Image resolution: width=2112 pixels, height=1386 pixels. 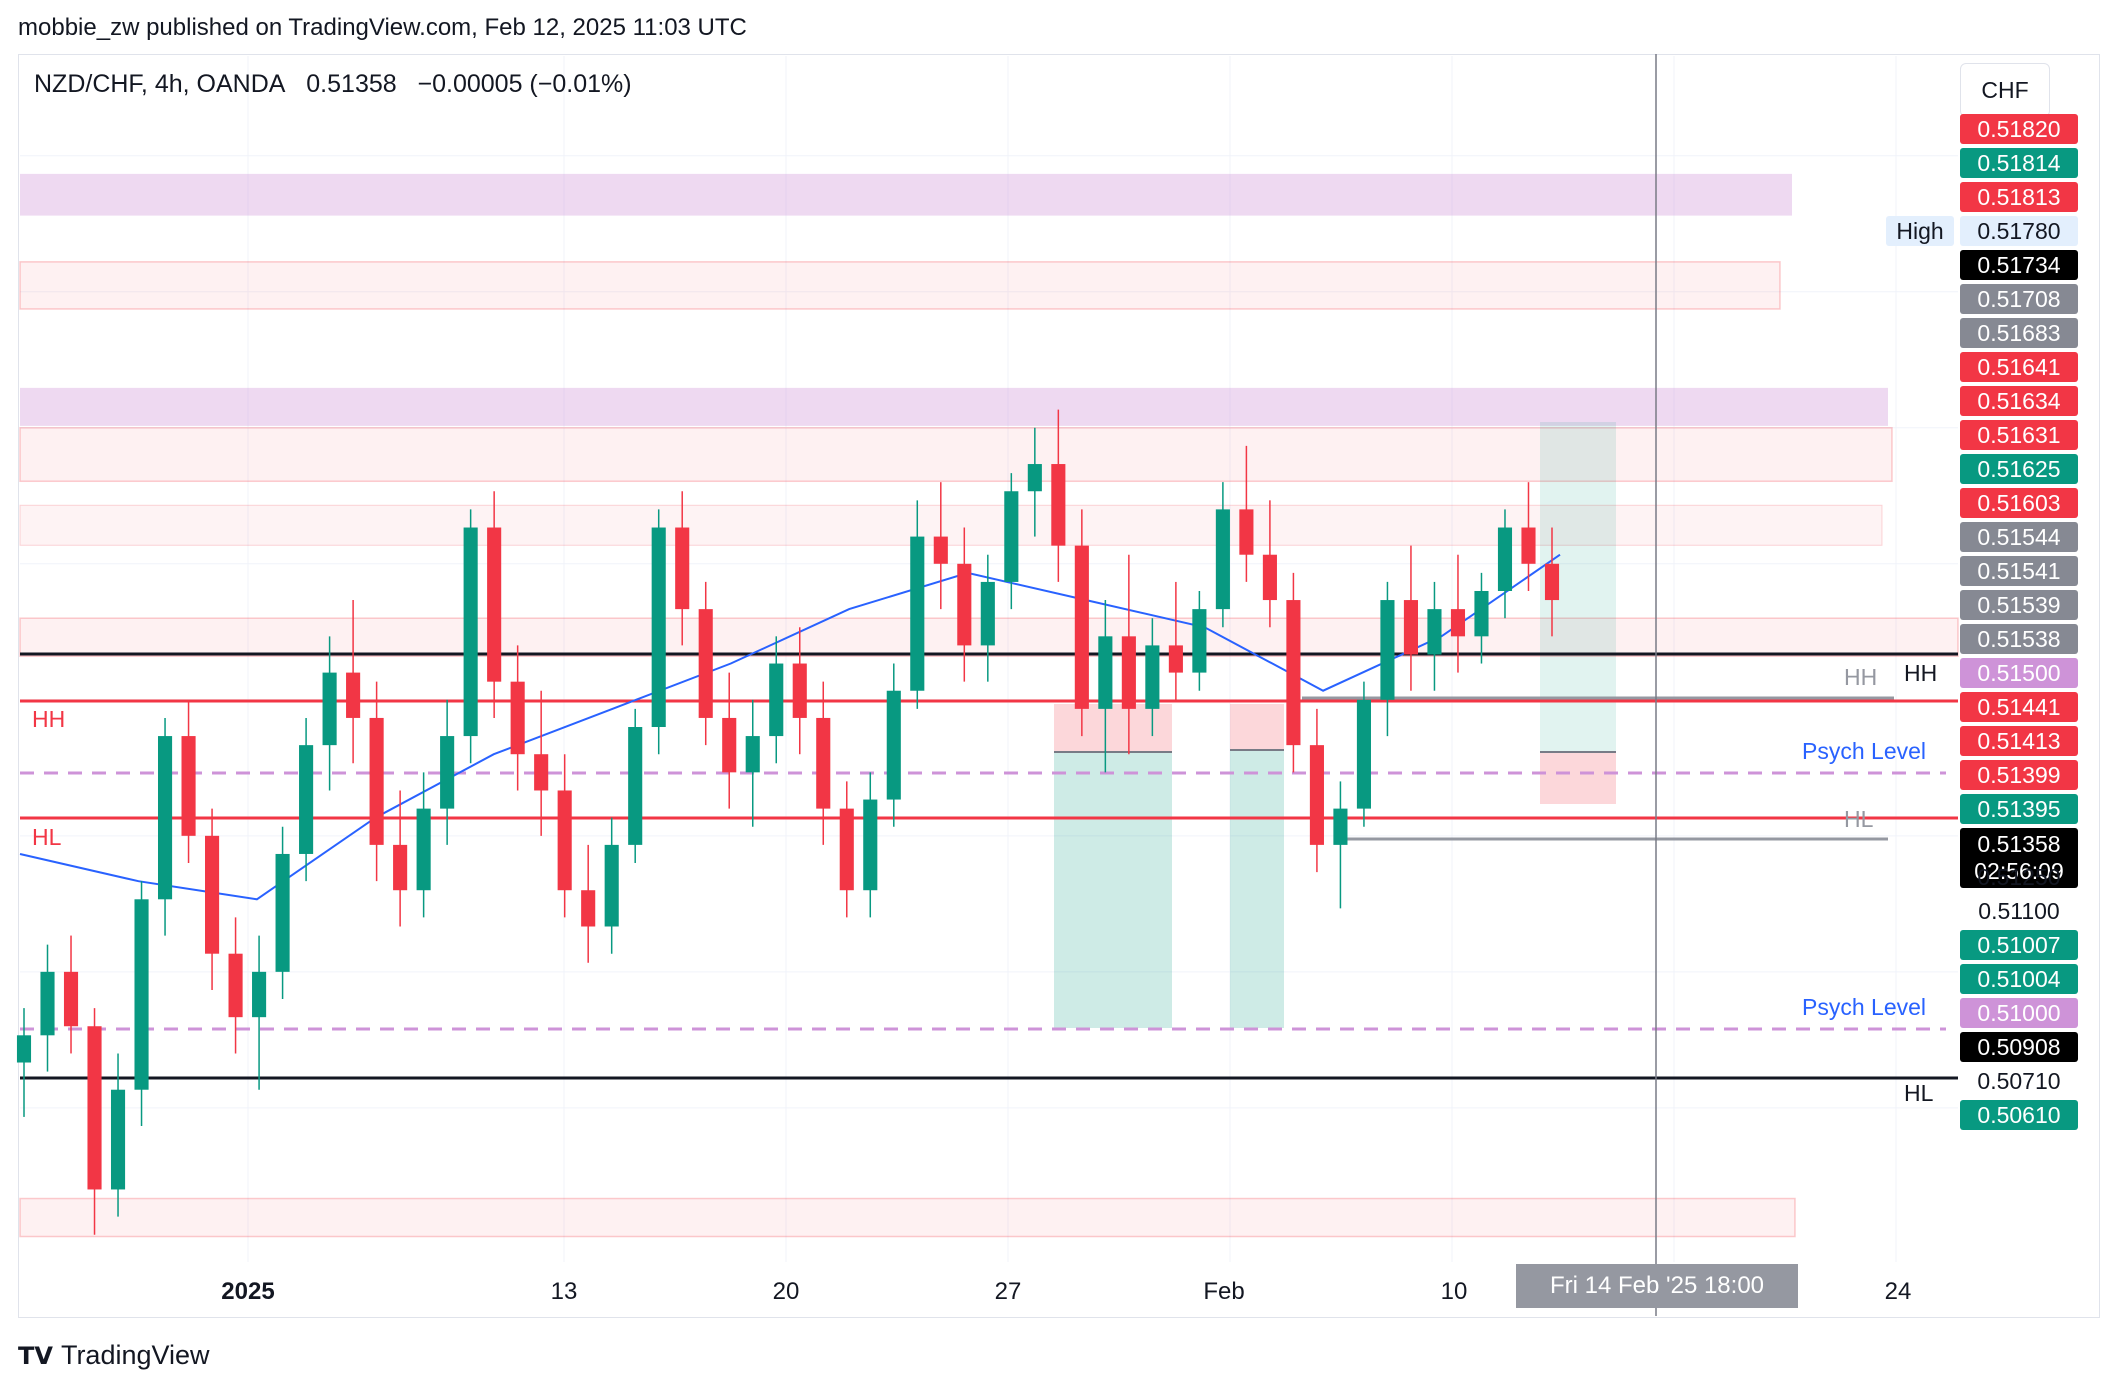 I want to click on price-axis-label: 0.50610, so click(x=2019, y=1115).